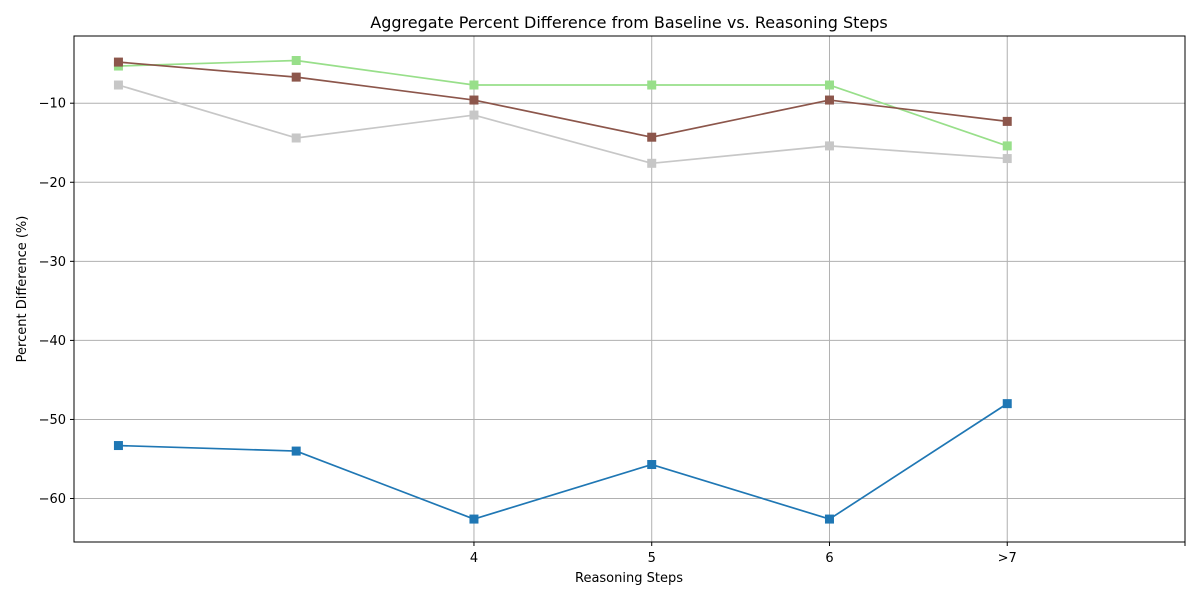 Image resolution: width=1200 pixels, height=600 pixels. I want to click on y-tick-label: −40, so click(52, 341).